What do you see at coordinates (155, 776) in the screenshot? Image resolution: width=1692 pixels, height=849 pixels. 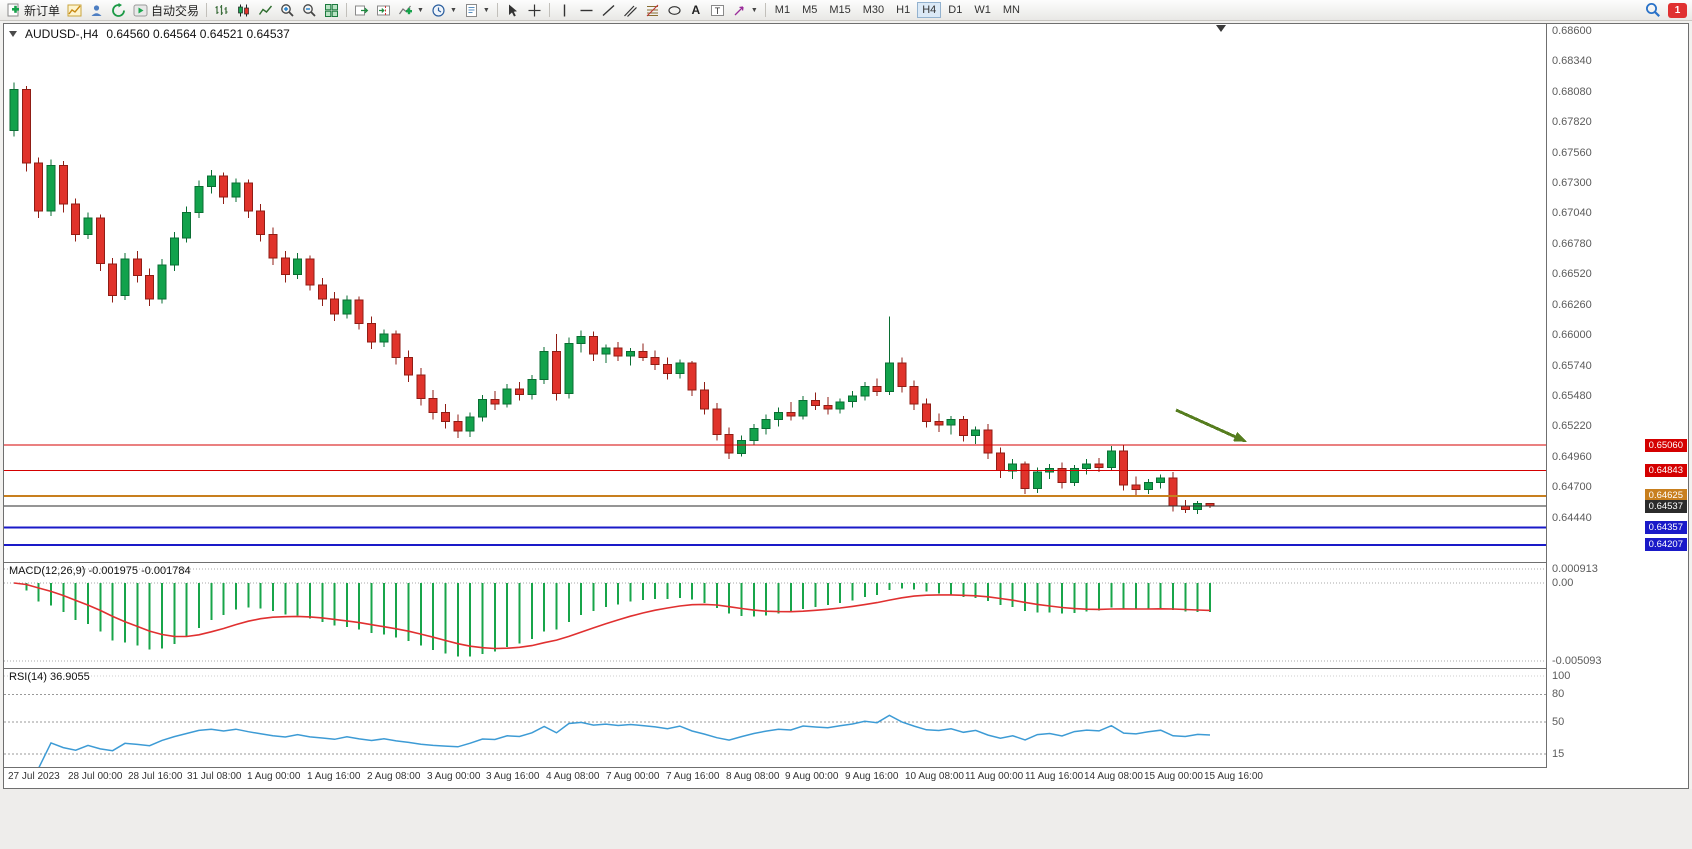 I see `time-axis-label: 28 Jul 16:00` at bounding box center [155, 776].